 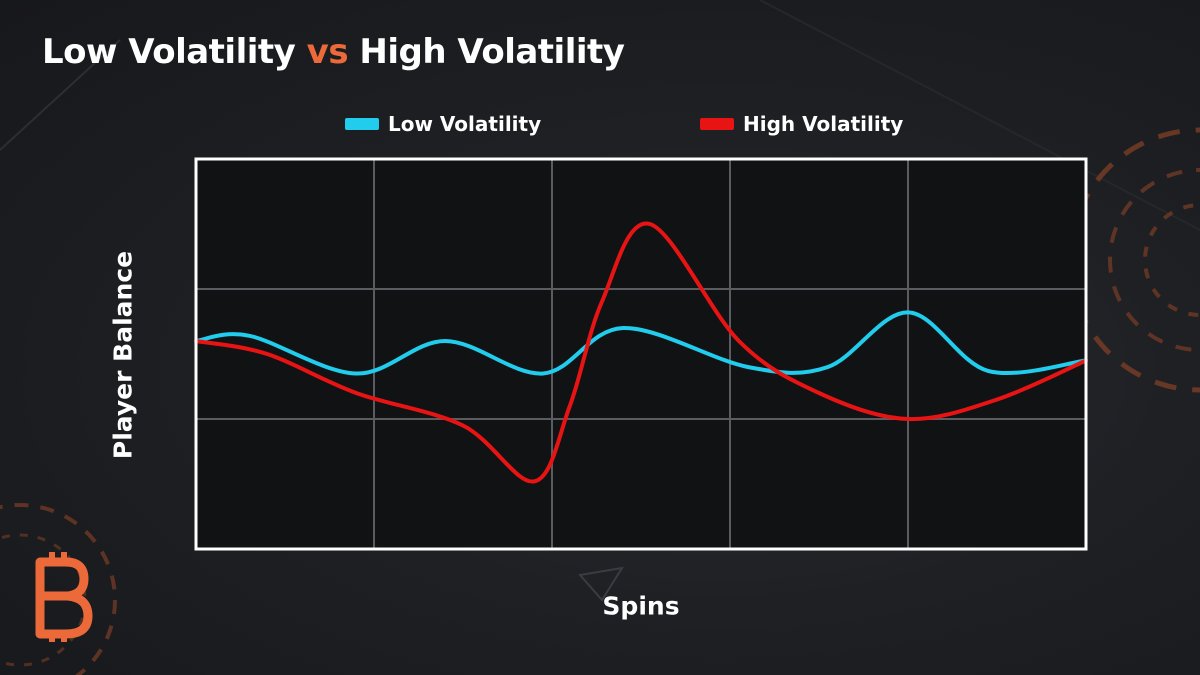 I want to click on brand-logo, so click(x=64, y=597).